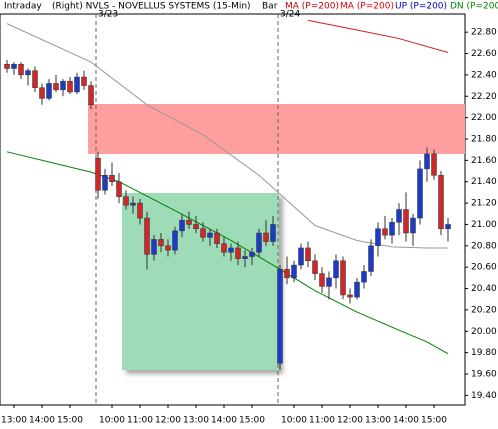 The image size is (498, 429). What do you see at coordinates (378, 36) in the screenshot?
I see `indicator-line` at bounding box center [378, 36].